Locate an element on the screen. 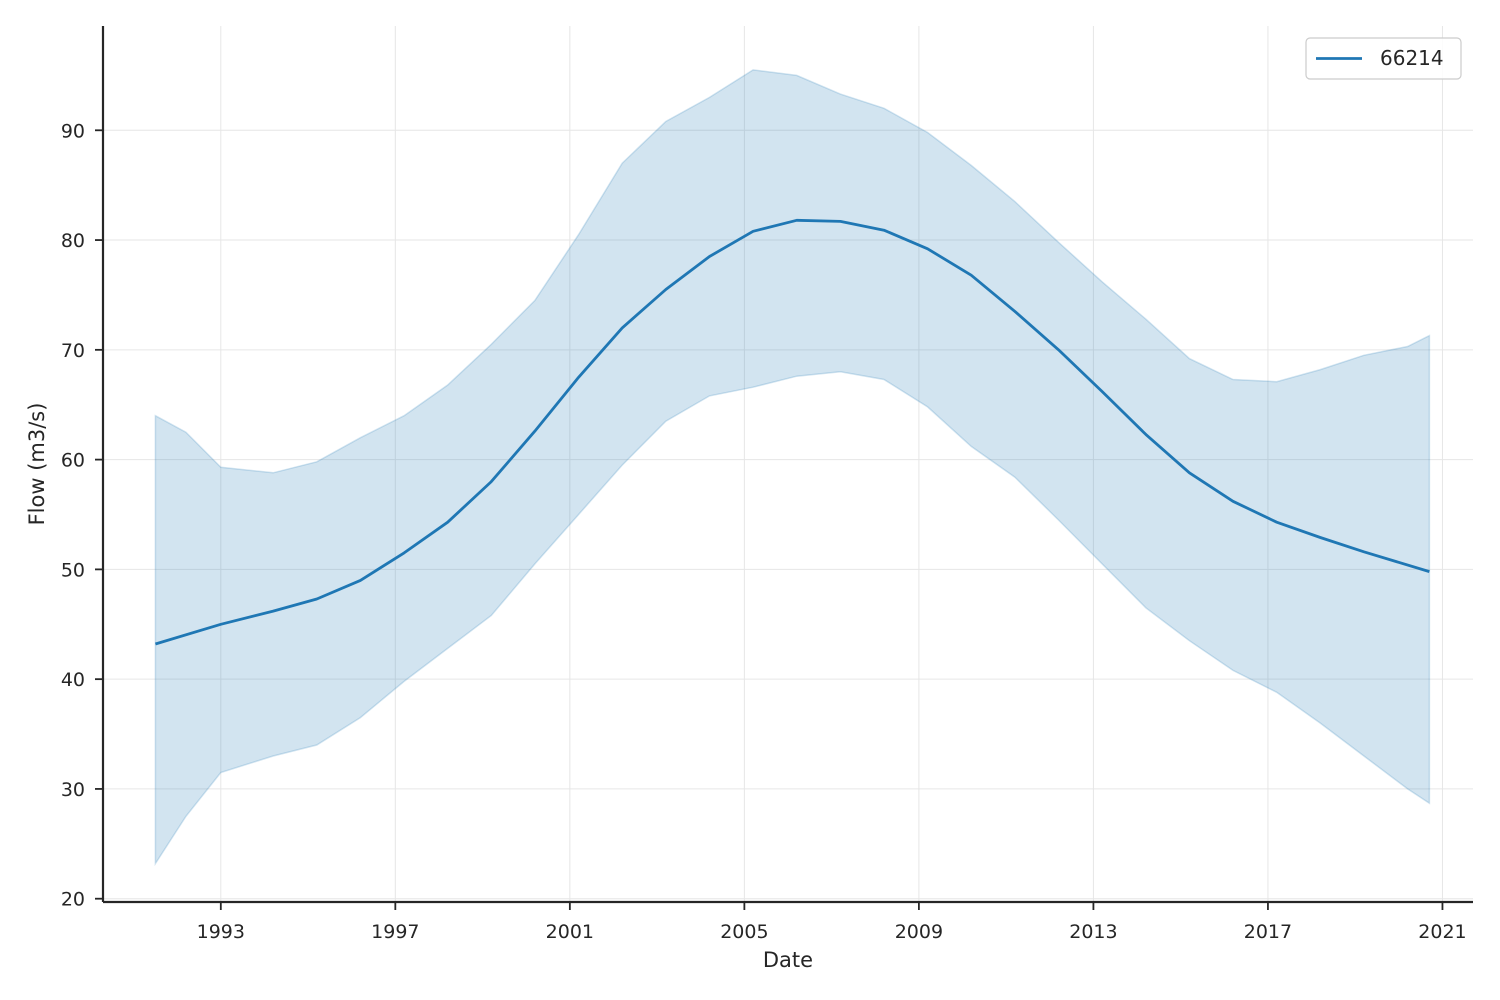 This screenshot has height=1000, width=1500. legend: 66214 is located at coordinates (1383, 58).